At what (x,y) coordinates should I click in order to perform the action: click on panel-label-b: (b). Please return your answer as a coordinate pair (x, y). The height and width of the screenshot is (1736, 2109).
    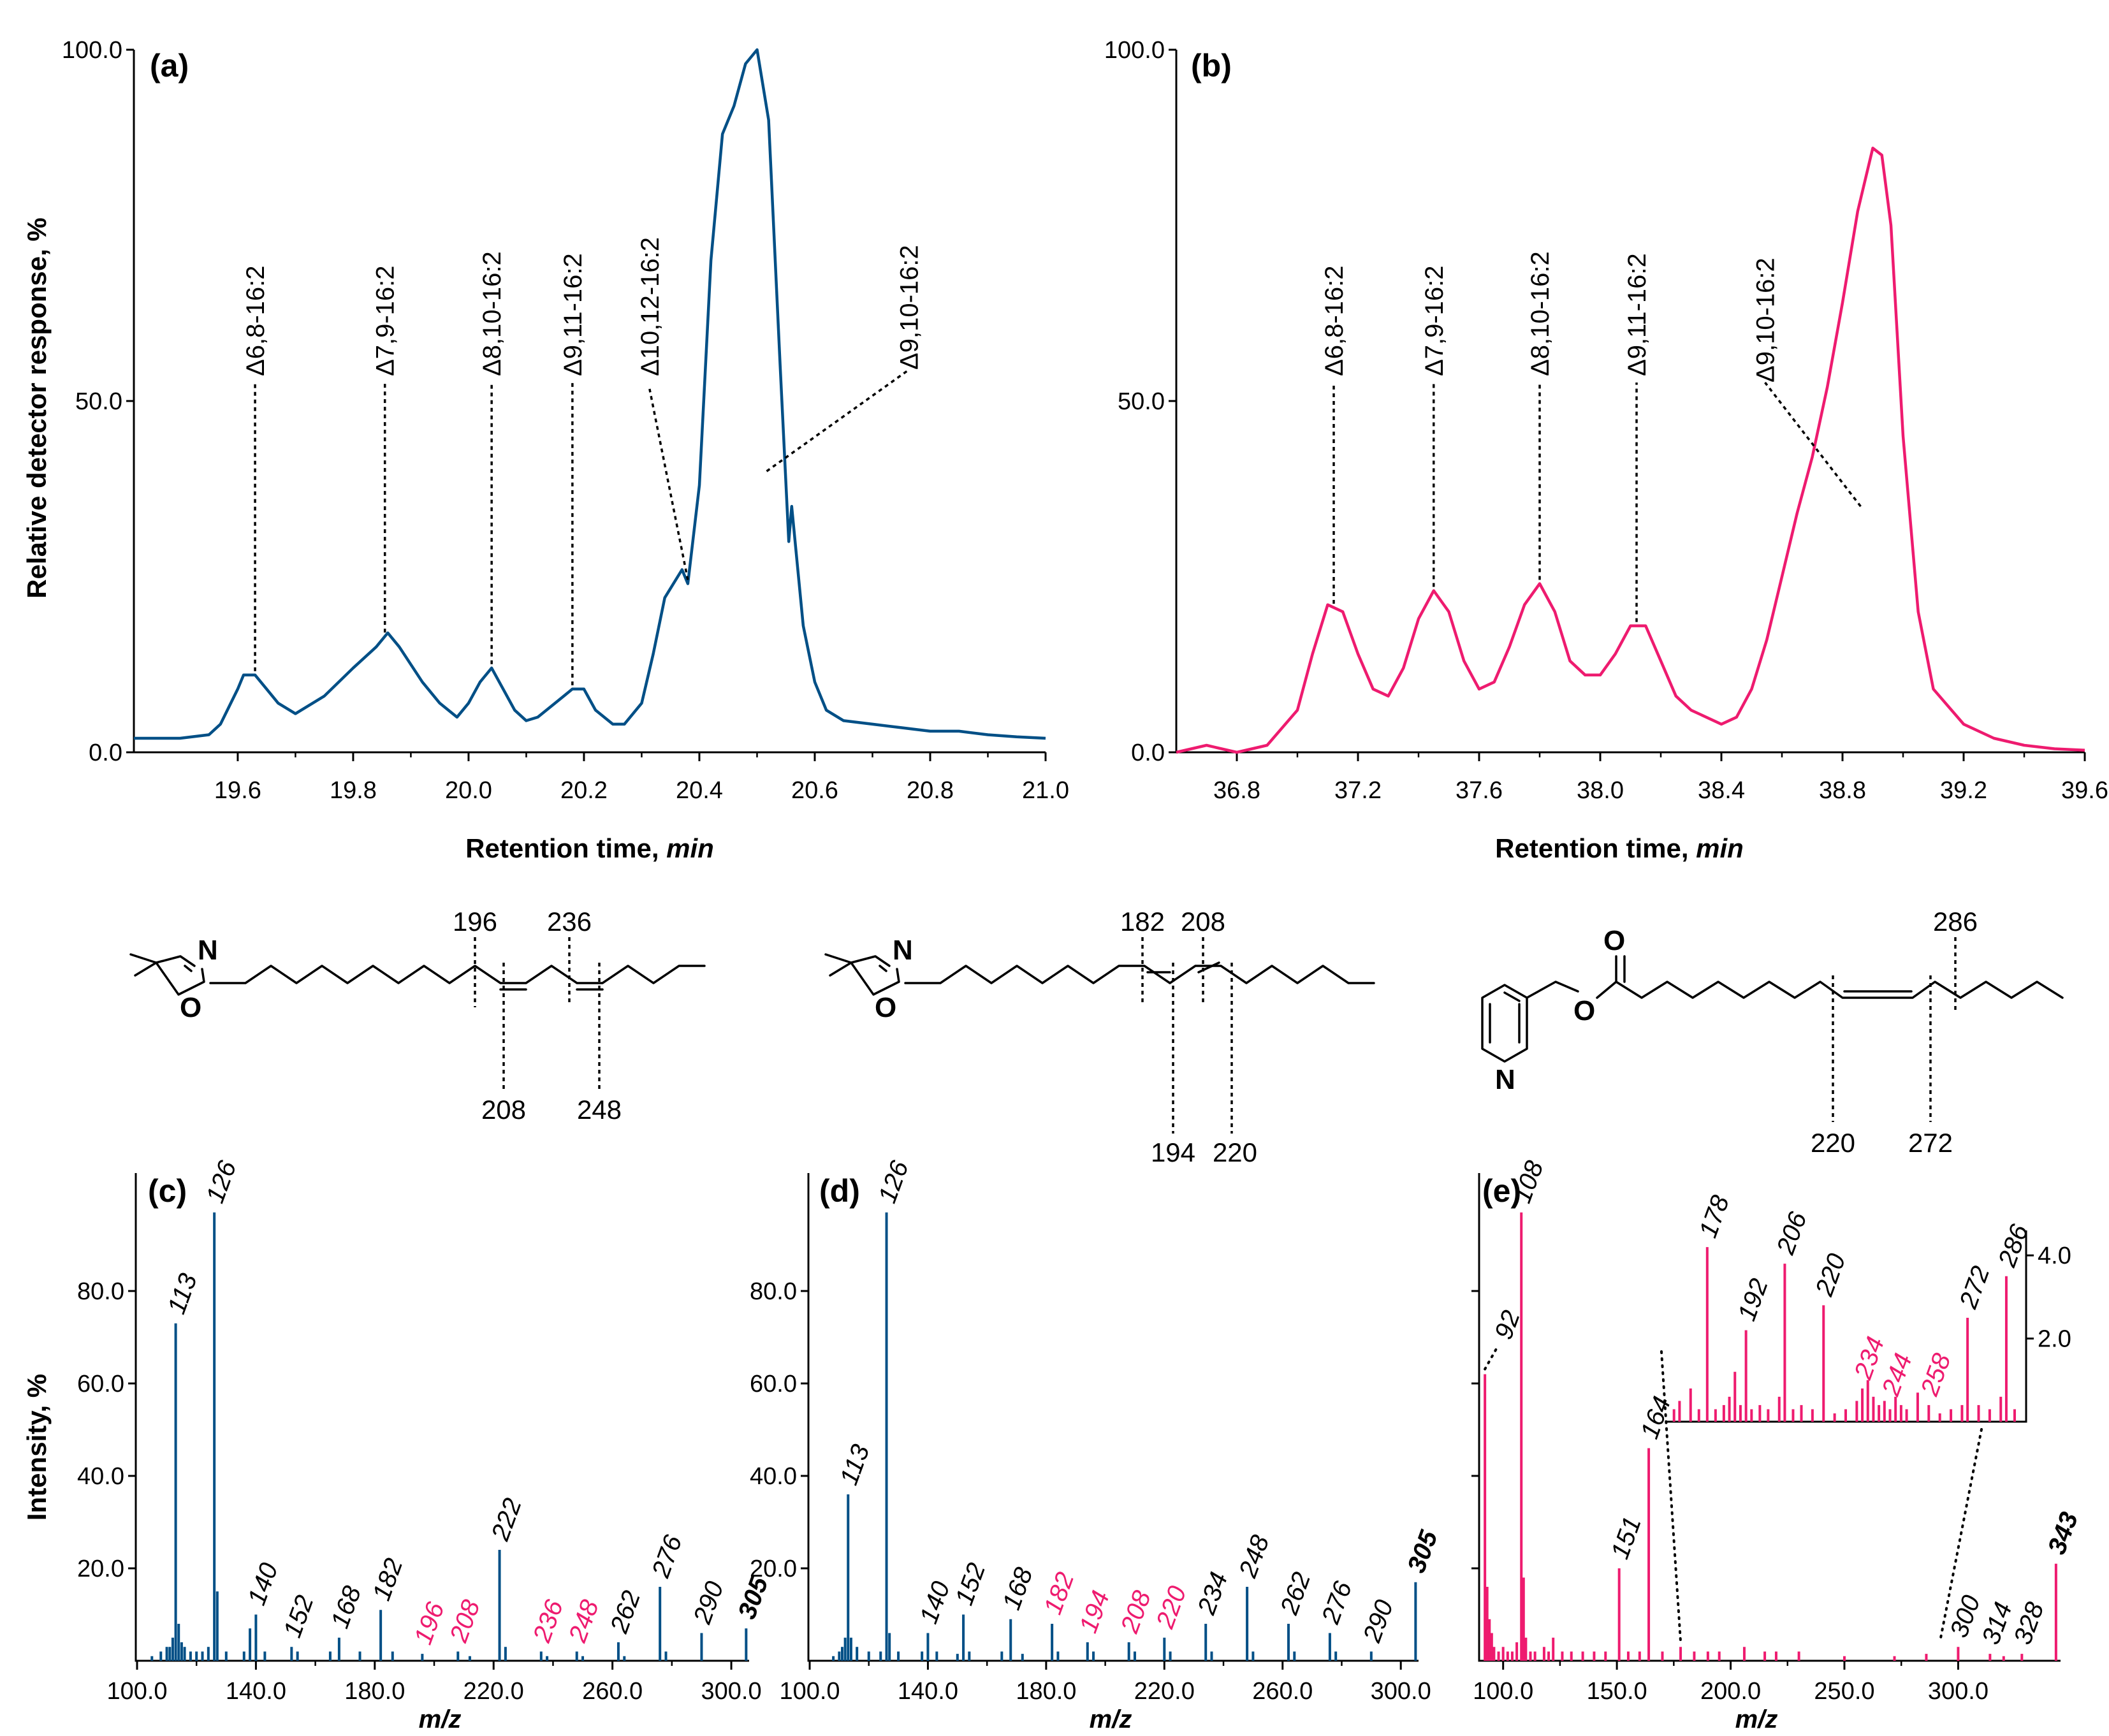
    Looking at the image, I should click on (1211, 66).